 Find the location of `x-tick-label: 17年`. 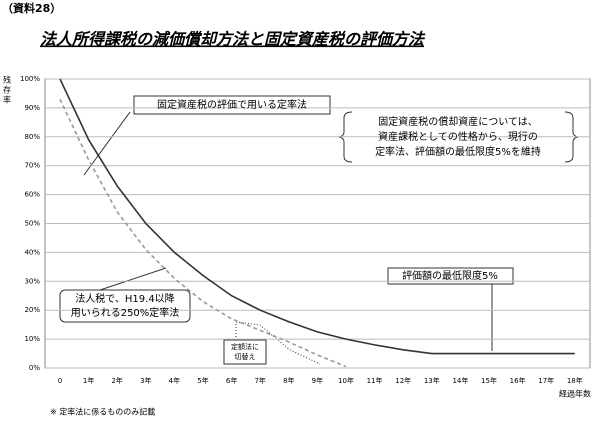

x-tick-label: 17年 is located at coordinates (546, 380).